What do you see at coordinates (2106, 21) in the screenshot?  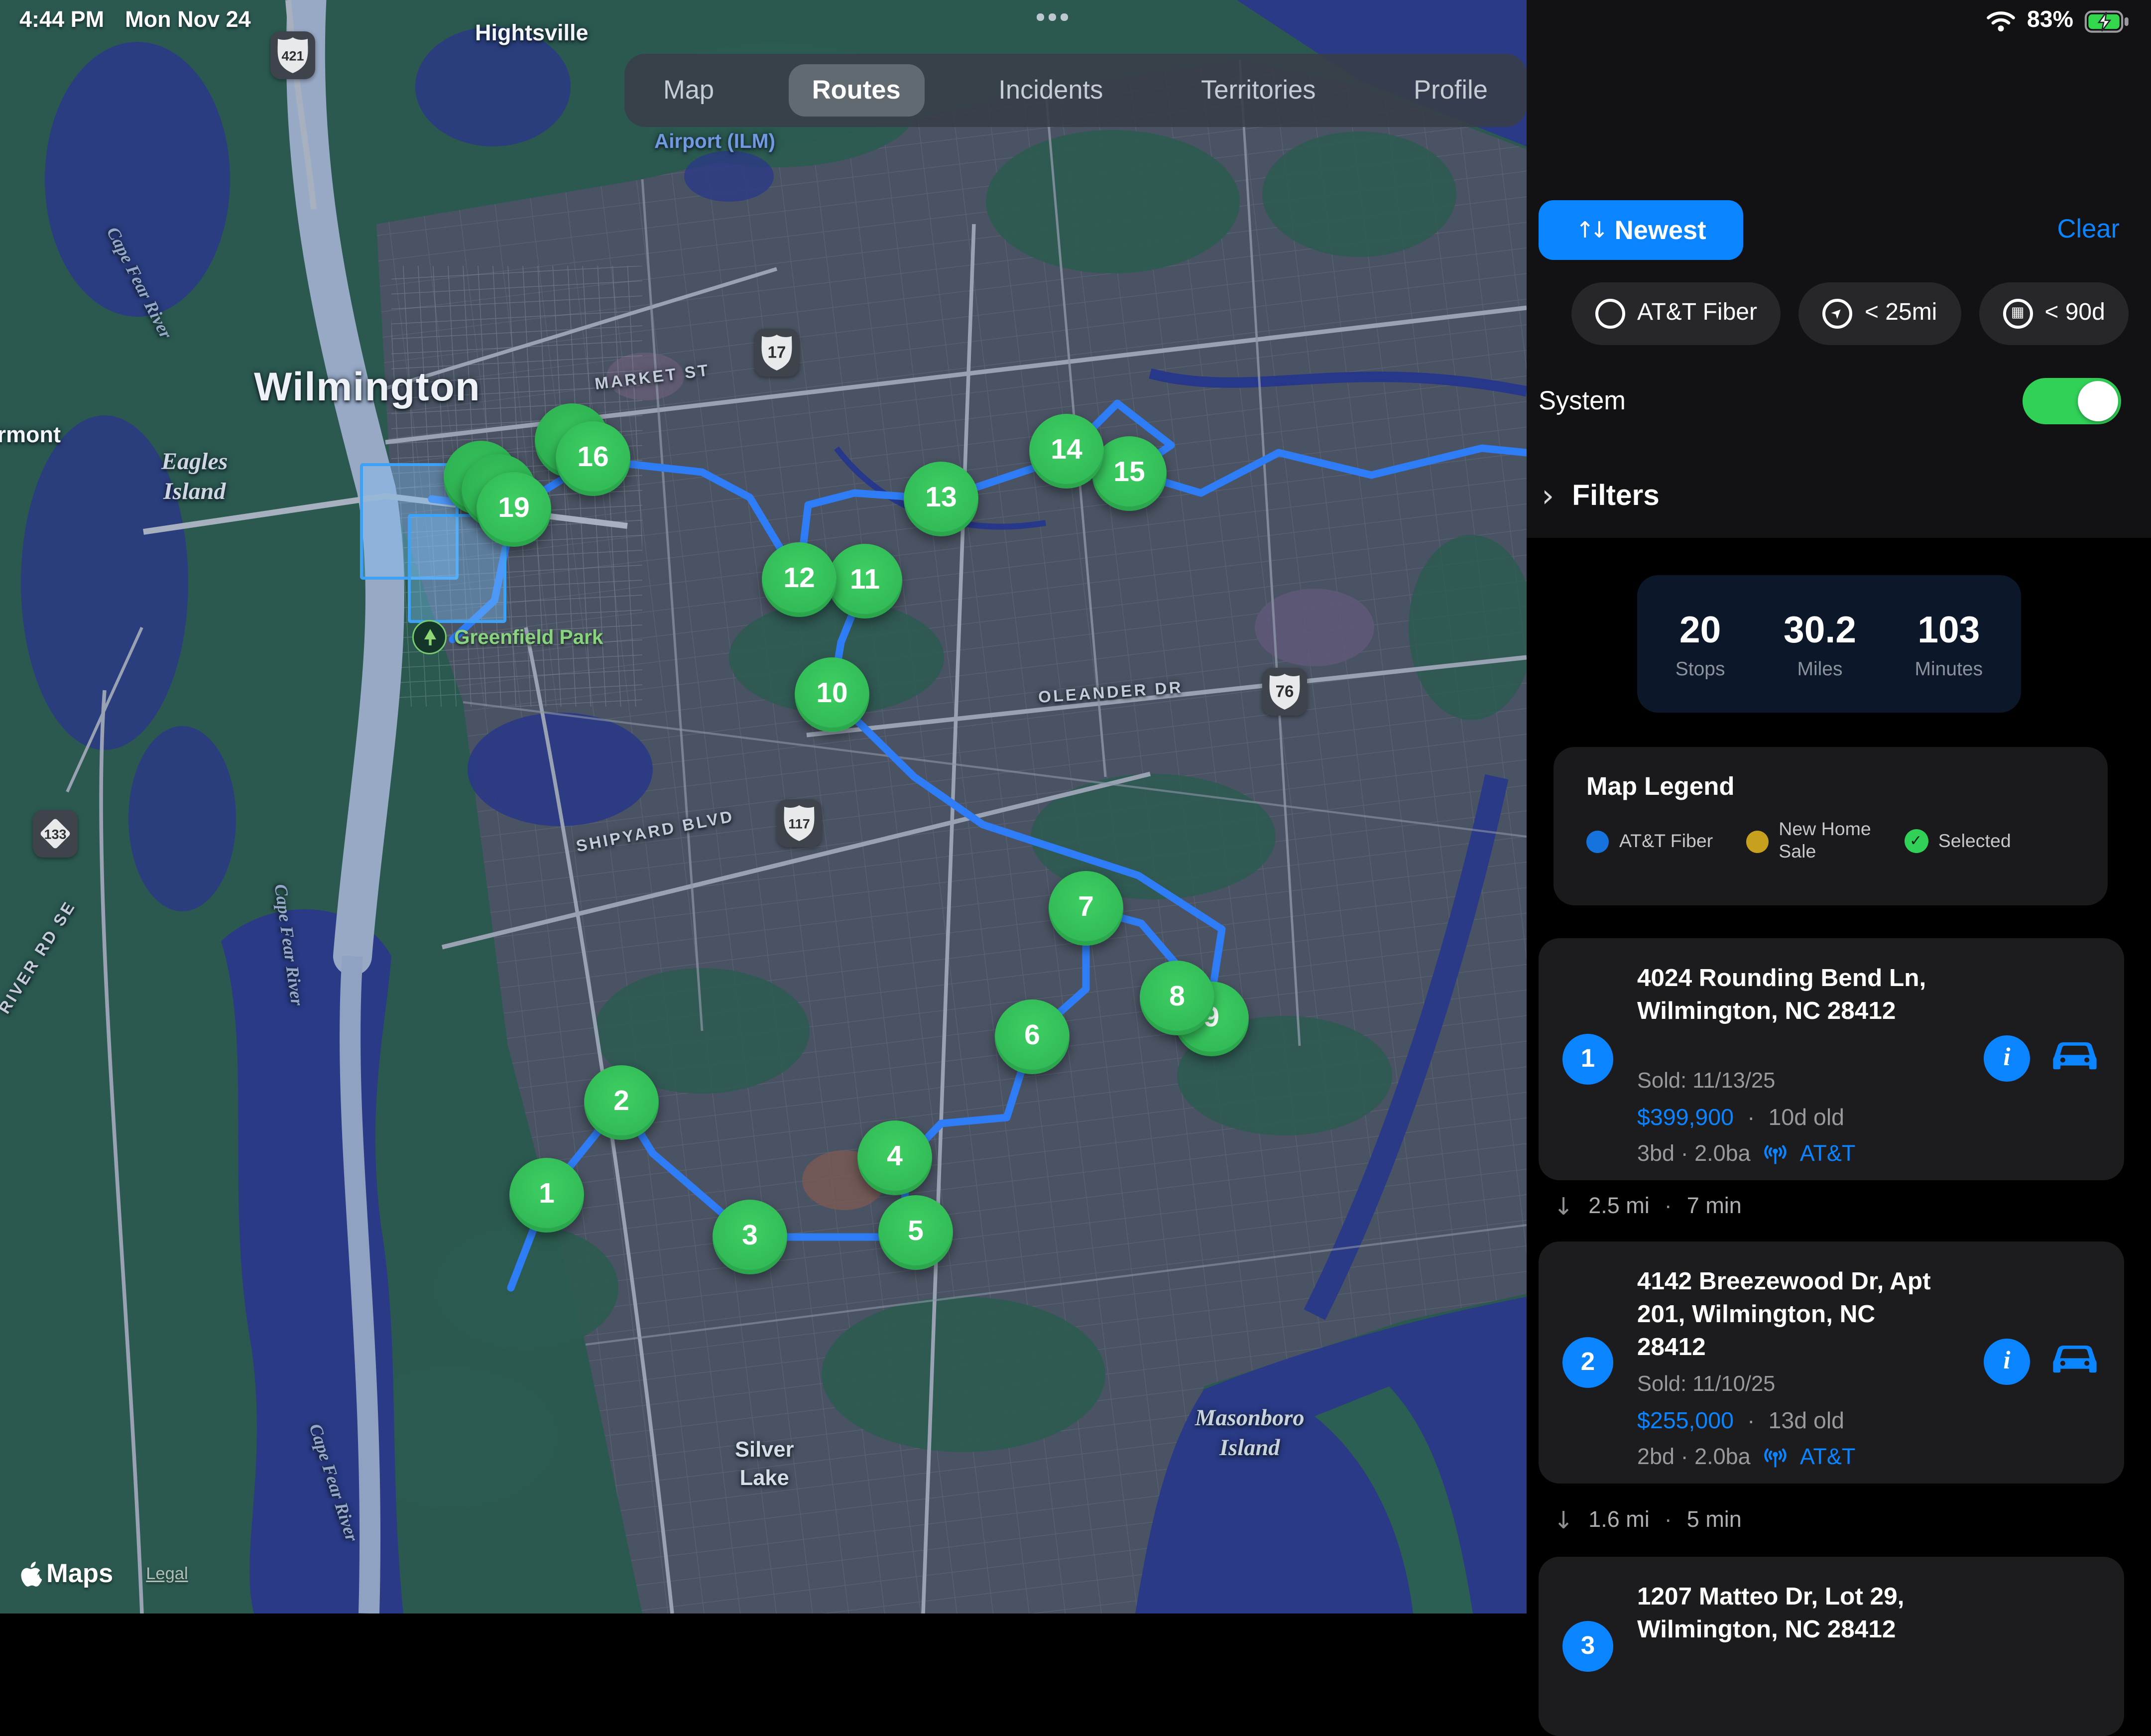 I see `battery-icon` at bounding box center [2106, 21].